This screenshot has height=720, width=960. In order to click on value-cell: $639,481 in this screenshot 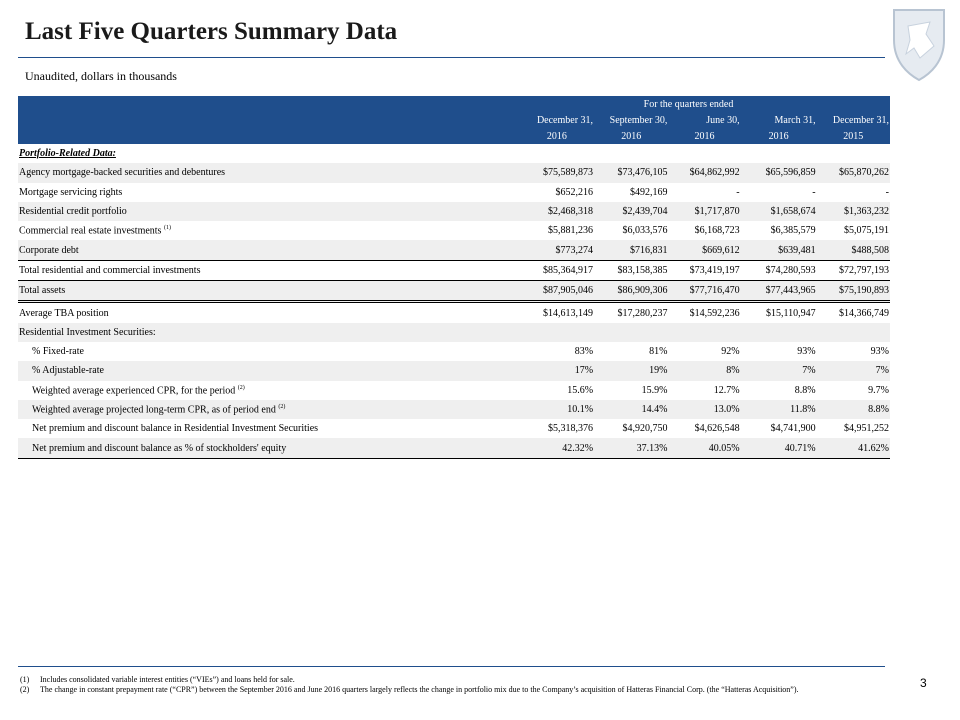, I will do `click(778, 250)`.